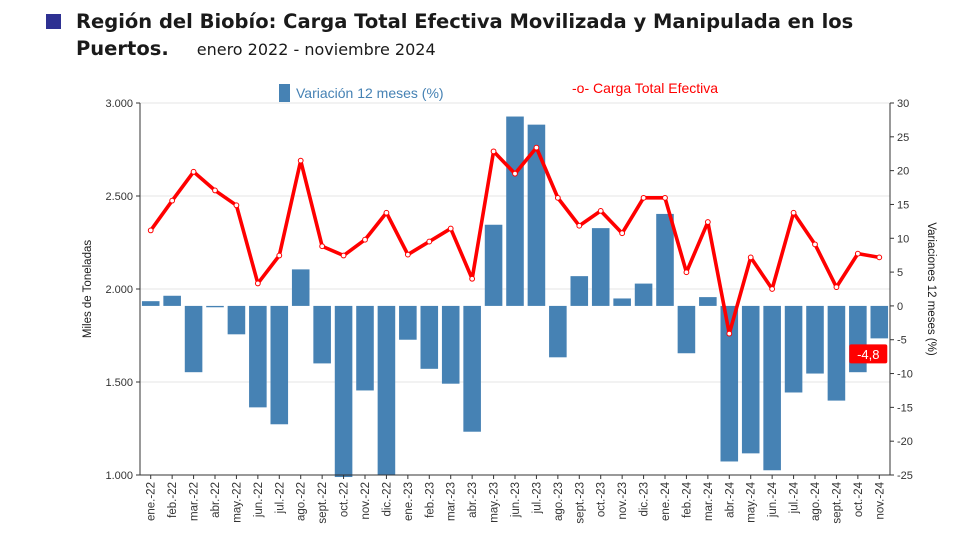 The height and width of the screenshot is (548, 960). What do you see at coordinates (902, 341) in the screenshot?
I see `y-right-tick-label: -5` at bounding box center [902, 341].